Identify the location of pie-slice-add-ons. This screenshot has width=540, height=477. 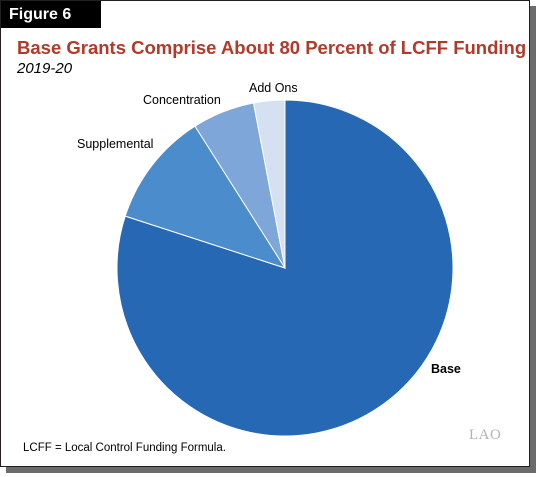
(269, 184).